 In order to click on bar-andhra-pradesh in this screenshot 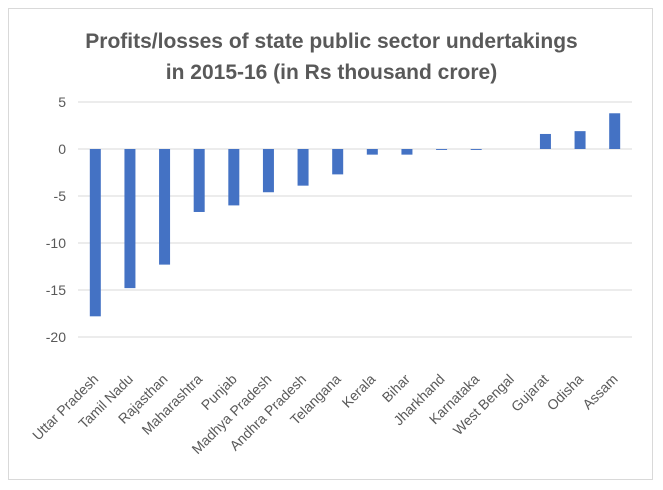, I will do `click(303, 167)`.